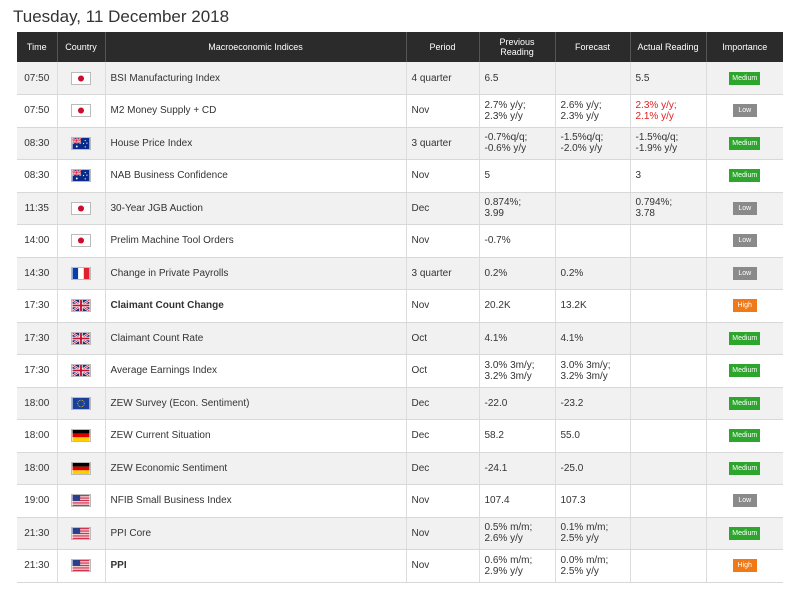 Image resolution: width=797 pixels, height=600 pixels. What do you see at coordinates (517, 47) in the screenshot?
I see `col-previous-header: Previous Reading` at bounding box center [517, 47].